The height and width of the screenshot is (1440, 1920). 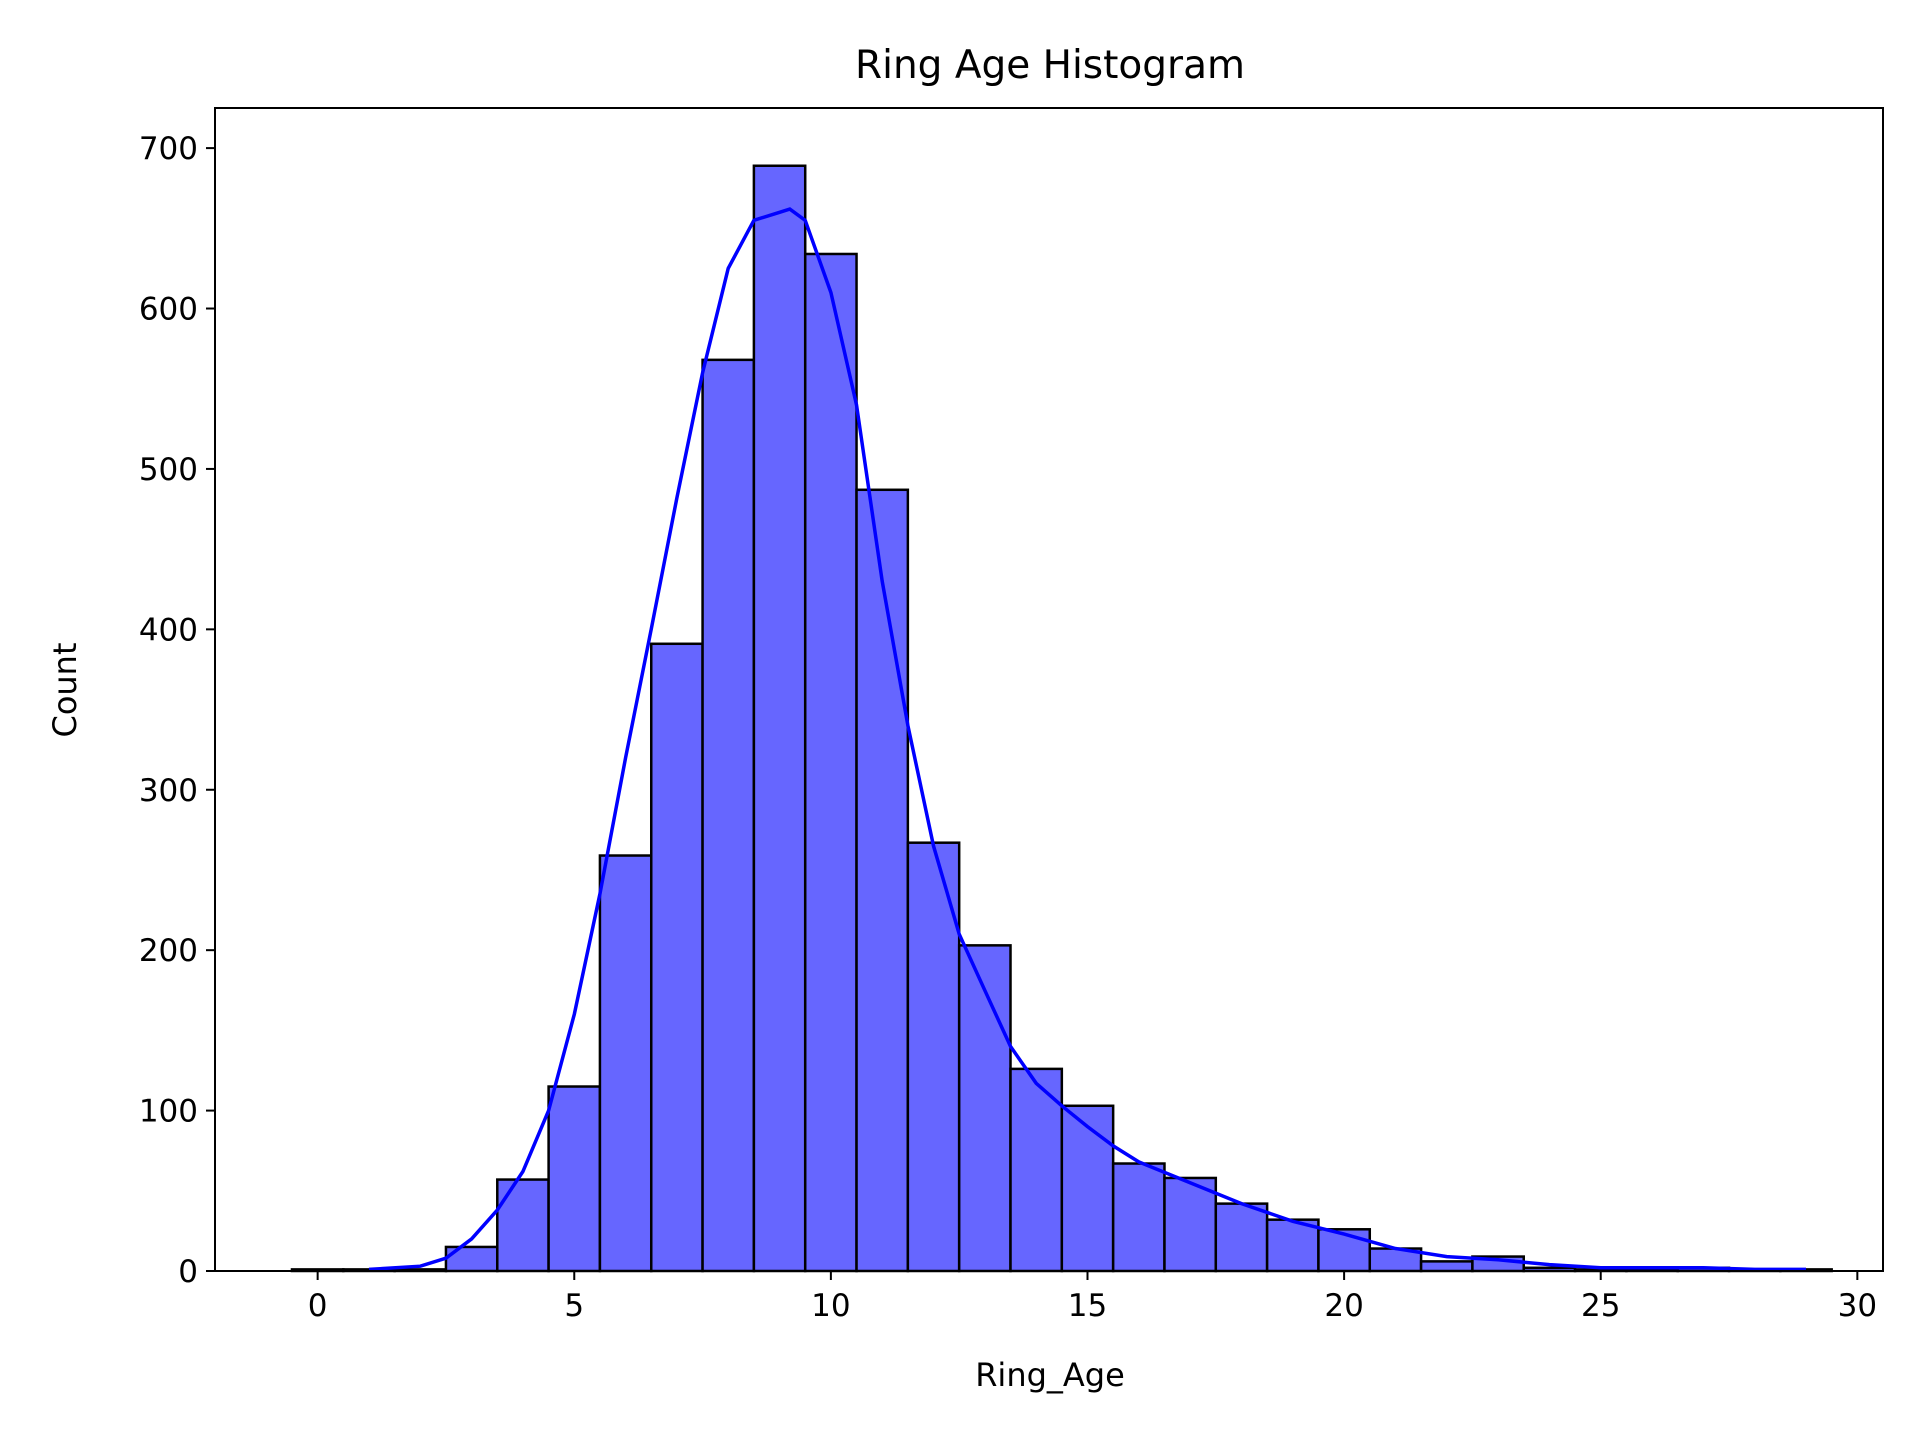 What do you see at coordinates (177, 710) in the screenshot?
I see `y-axis-ticks: 0 100 200 300 400 500 600 700` at bounding box center [177, 710].